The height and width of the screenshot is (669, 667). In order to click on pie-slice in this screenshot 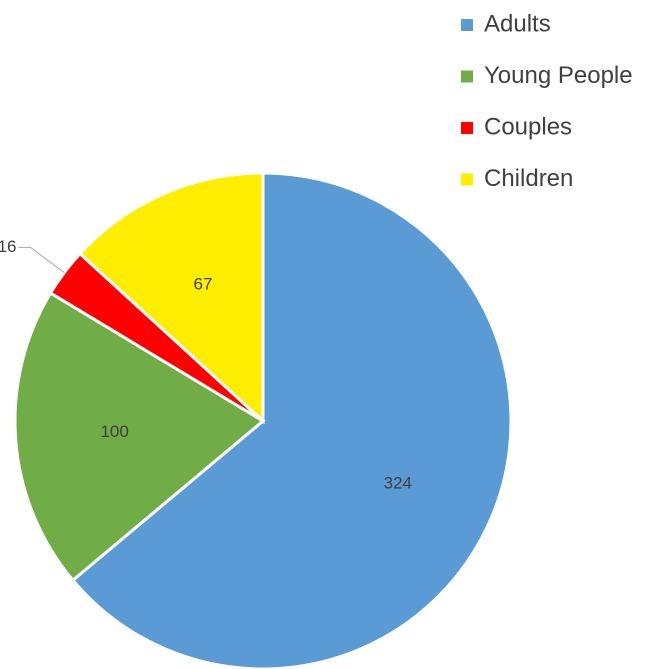, I will do `click(171, 298)`.